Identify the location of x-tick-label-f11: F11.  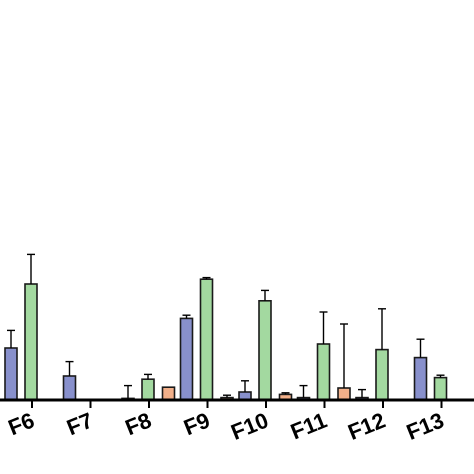
(308, 425).